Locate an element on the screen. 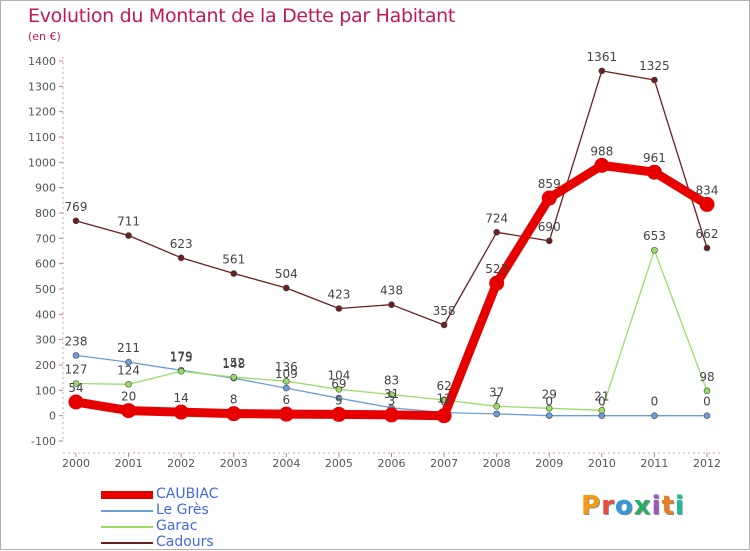 Image resolution: width=750 pixels, height=551 pixels. data-label-caubiac: 859 is located at coordinates (549, 184).